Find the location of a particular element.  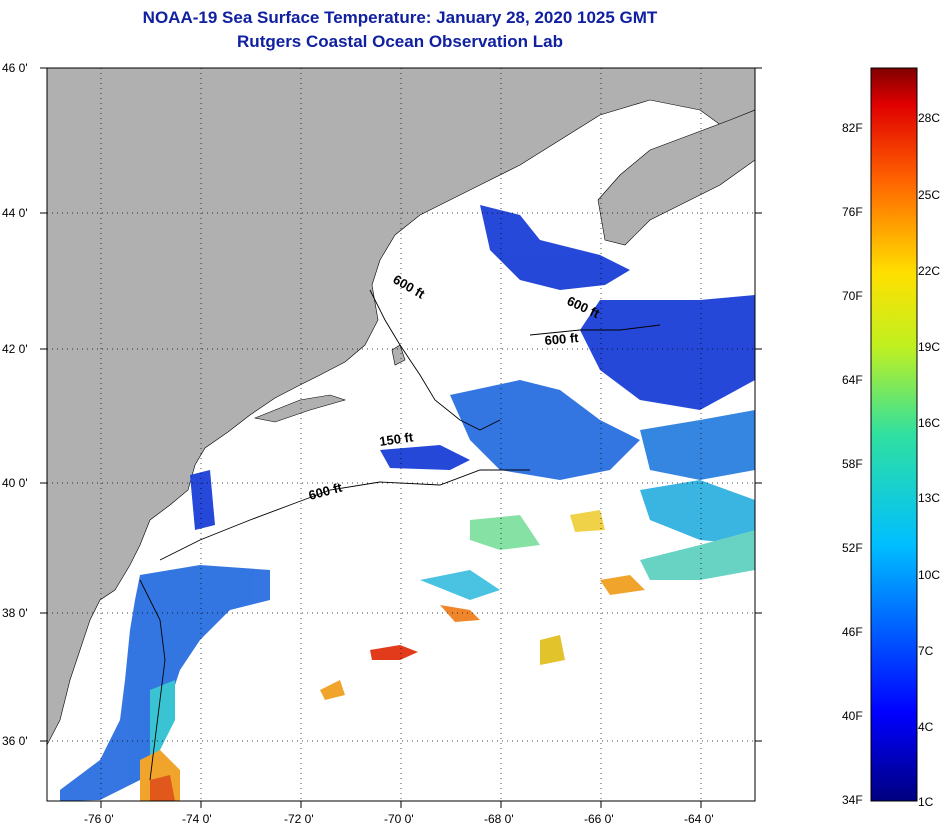

colorbar-c-label: 25C is located at coordinates (929, 195).